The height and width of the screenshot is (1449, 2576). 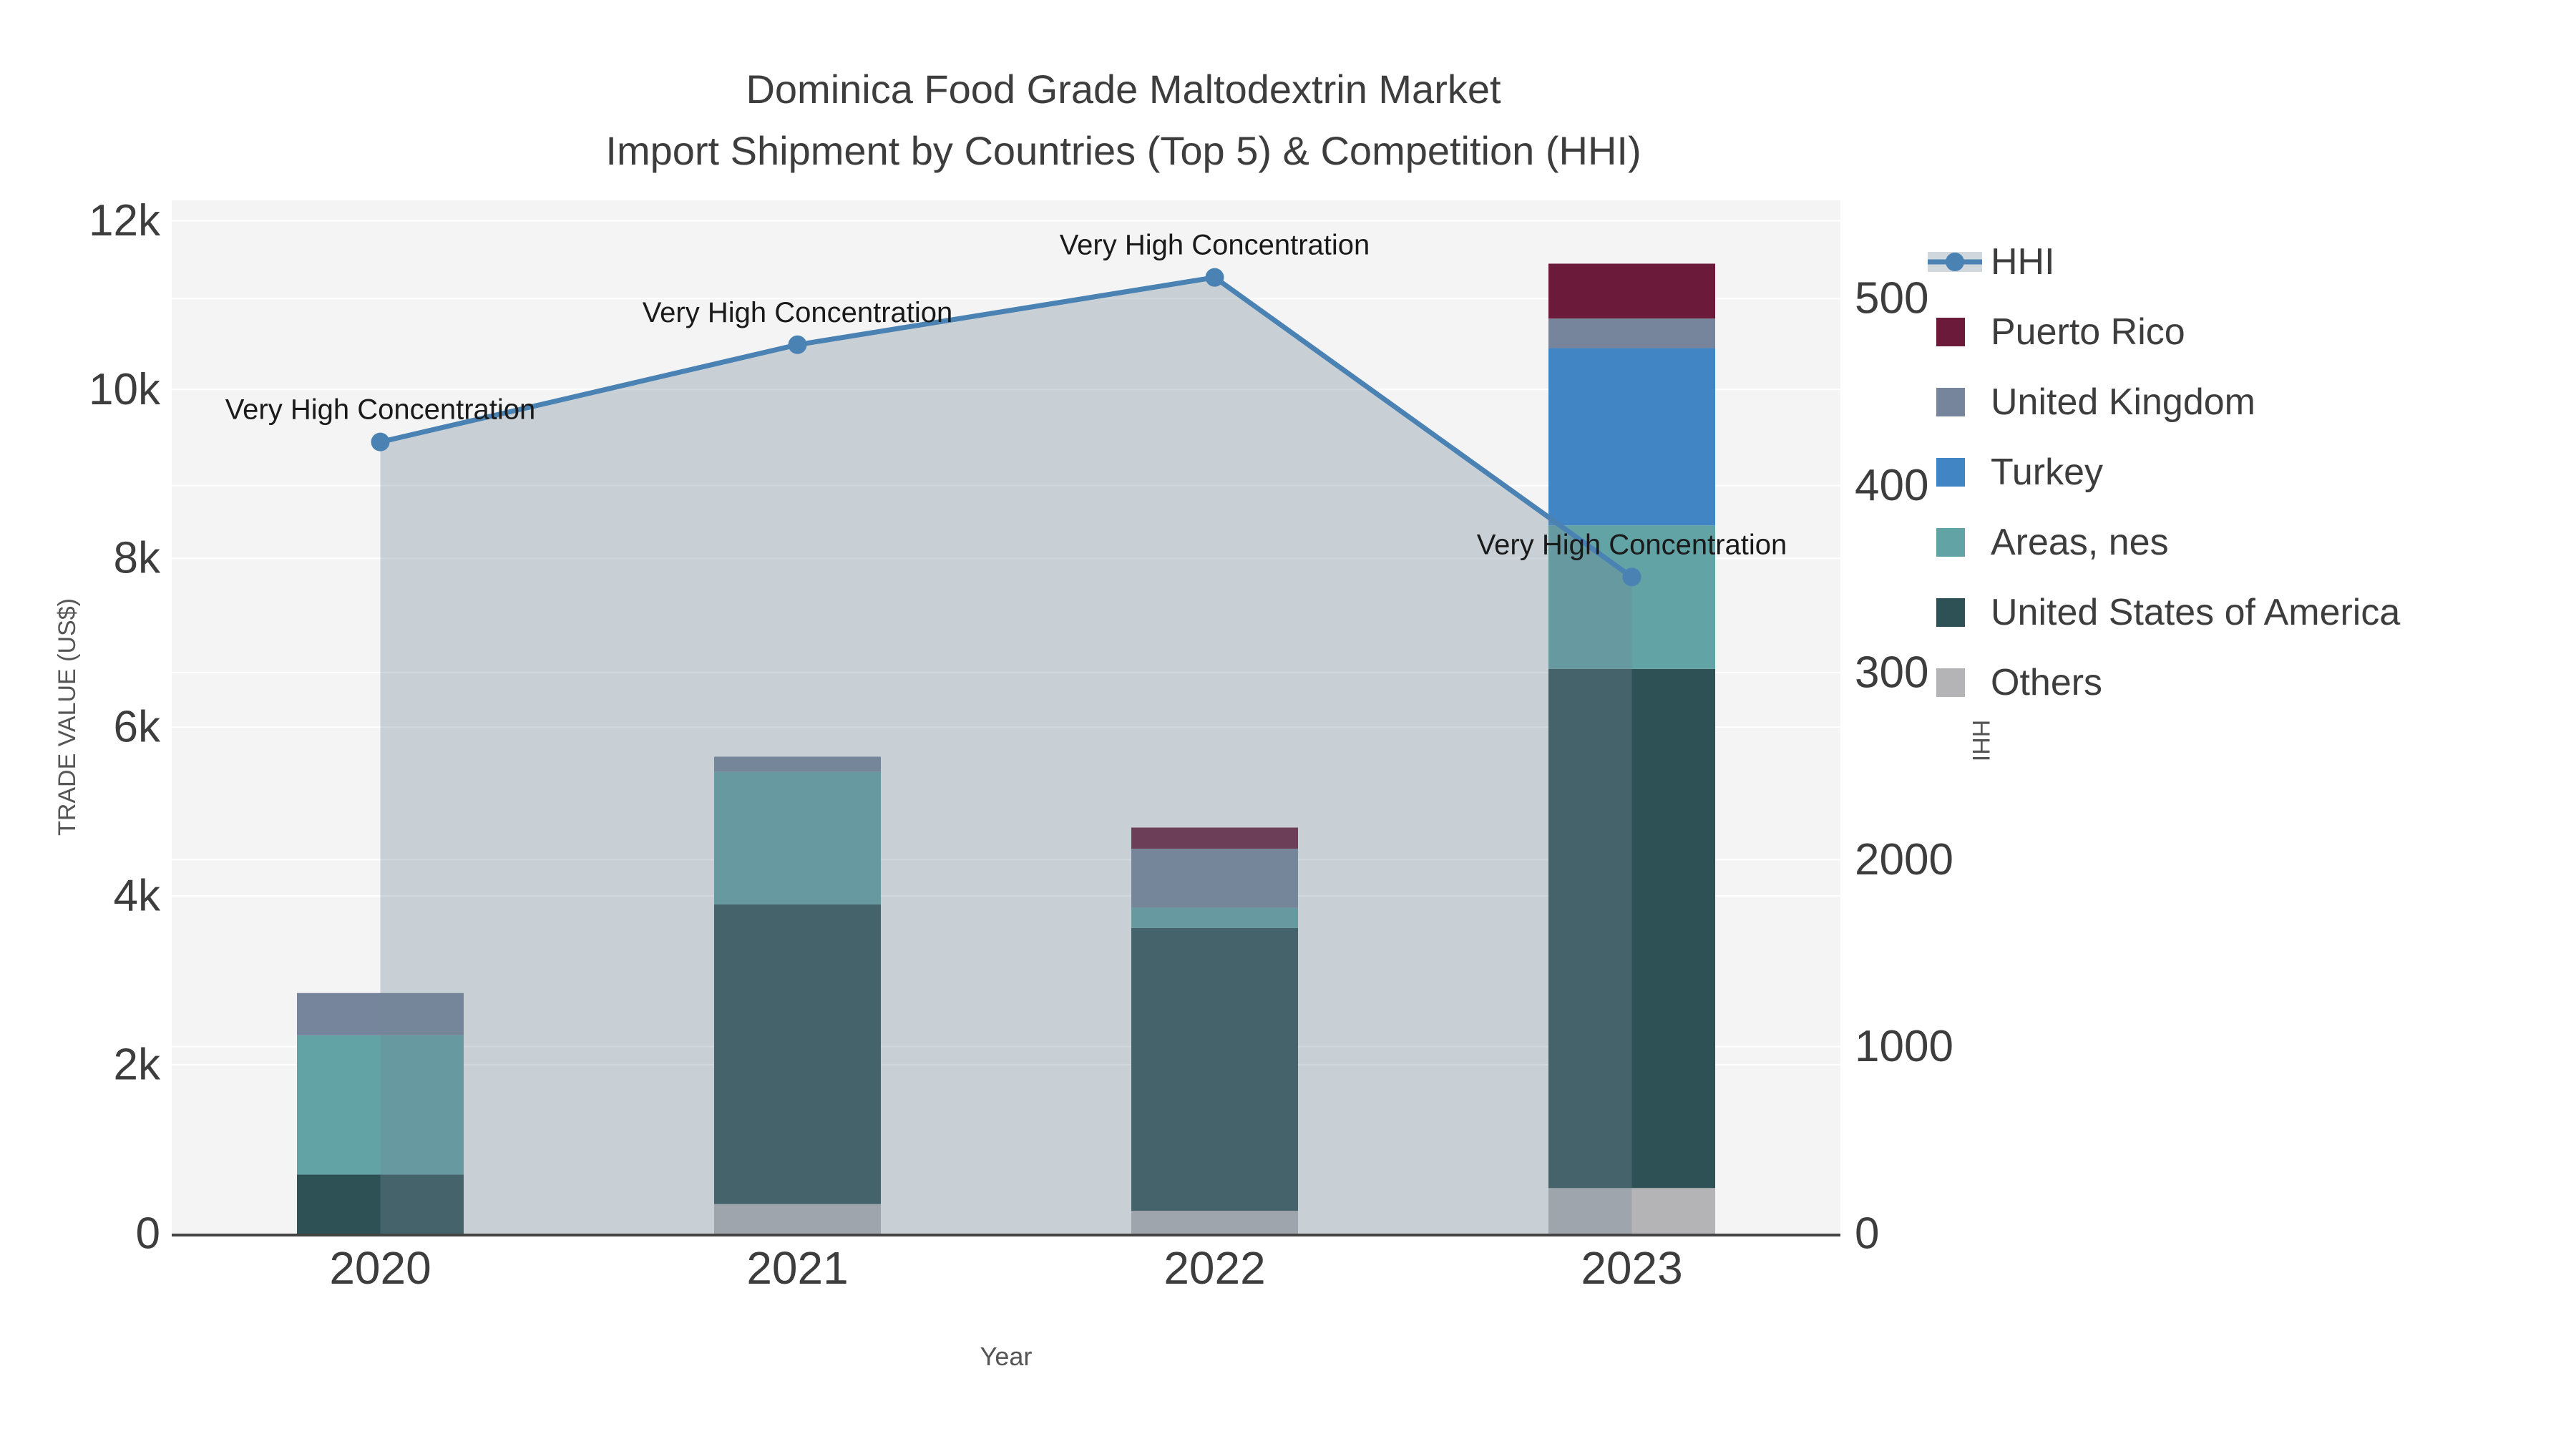 I want to click on legend-item-puerto-rico: Puerto Rico, so click(x=2060, y=332).